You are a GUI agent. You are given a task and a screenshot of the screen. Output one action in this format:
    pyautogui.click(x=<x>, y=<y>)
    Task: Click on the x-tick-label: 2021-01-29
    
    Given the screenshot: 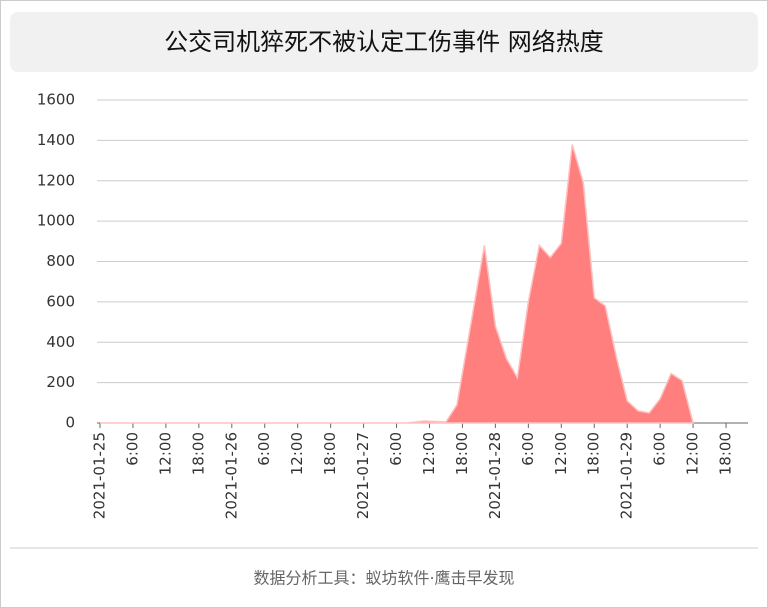 What is the action you would take?
    pyautogui.click(x=627, y=475)
    